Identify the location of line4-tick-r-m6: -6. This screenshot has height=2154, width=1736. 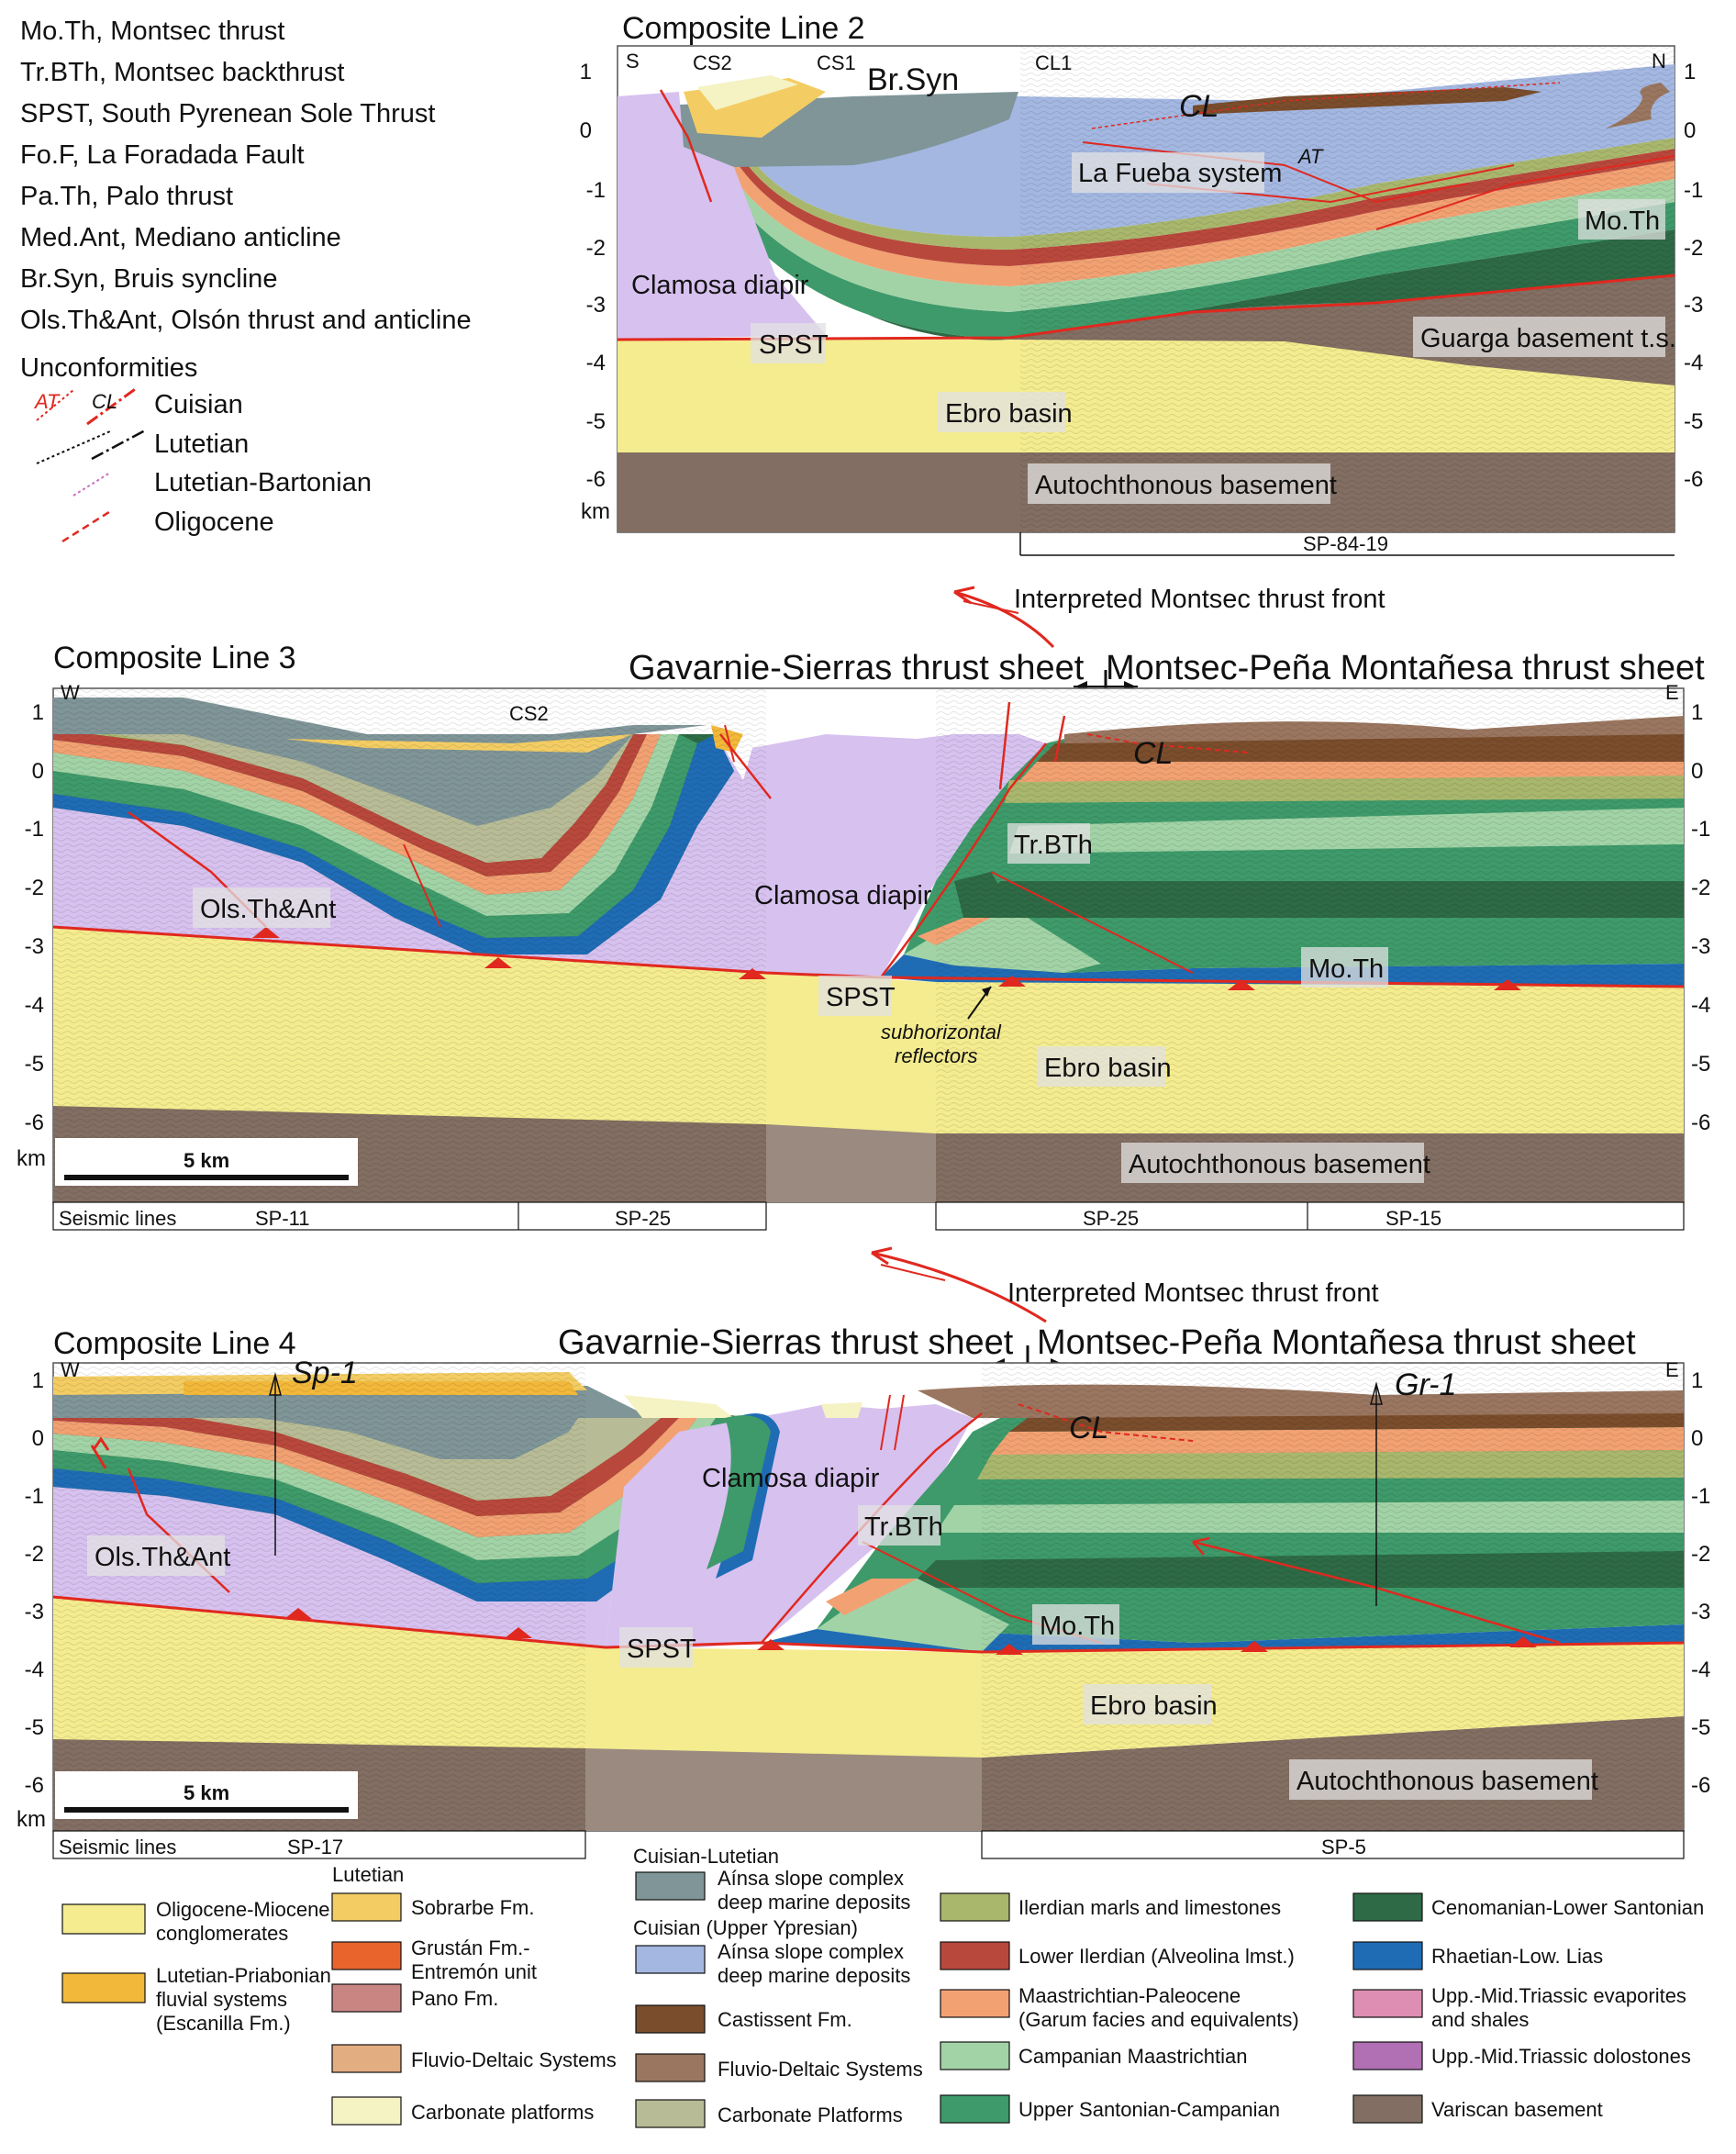
(1700, 1785).